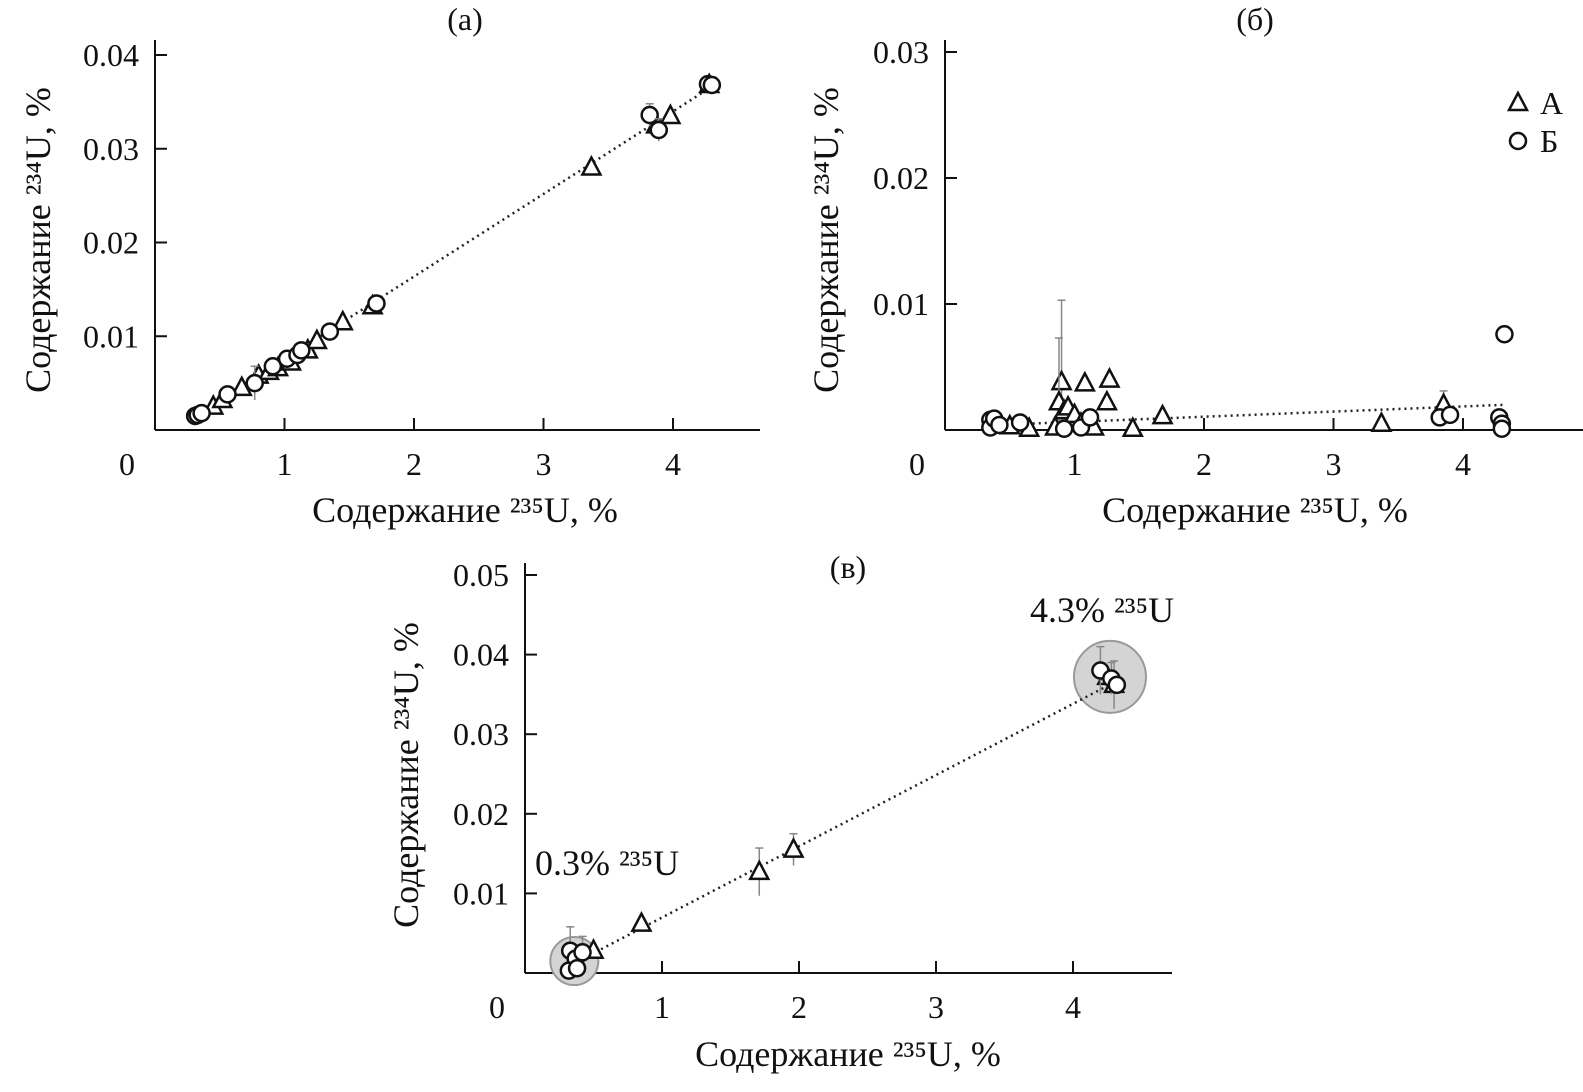  I want to click on panel-label: (a), so click(465, 19).